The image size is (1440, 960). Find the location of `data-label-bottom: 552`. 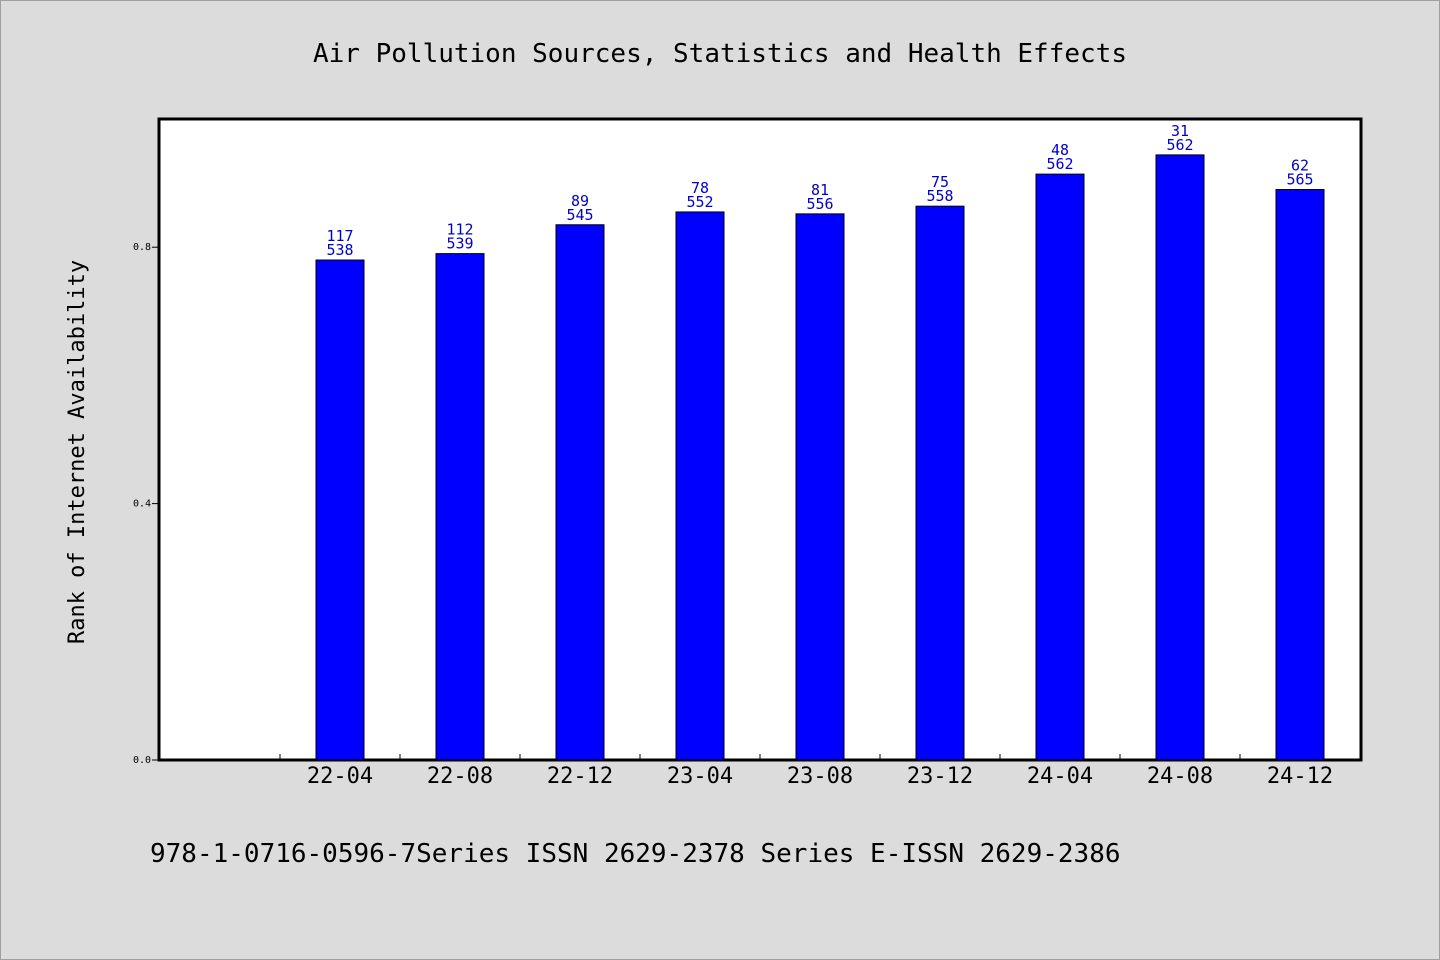

data-label-bottom: 552 is located at coordinates (699, 202).